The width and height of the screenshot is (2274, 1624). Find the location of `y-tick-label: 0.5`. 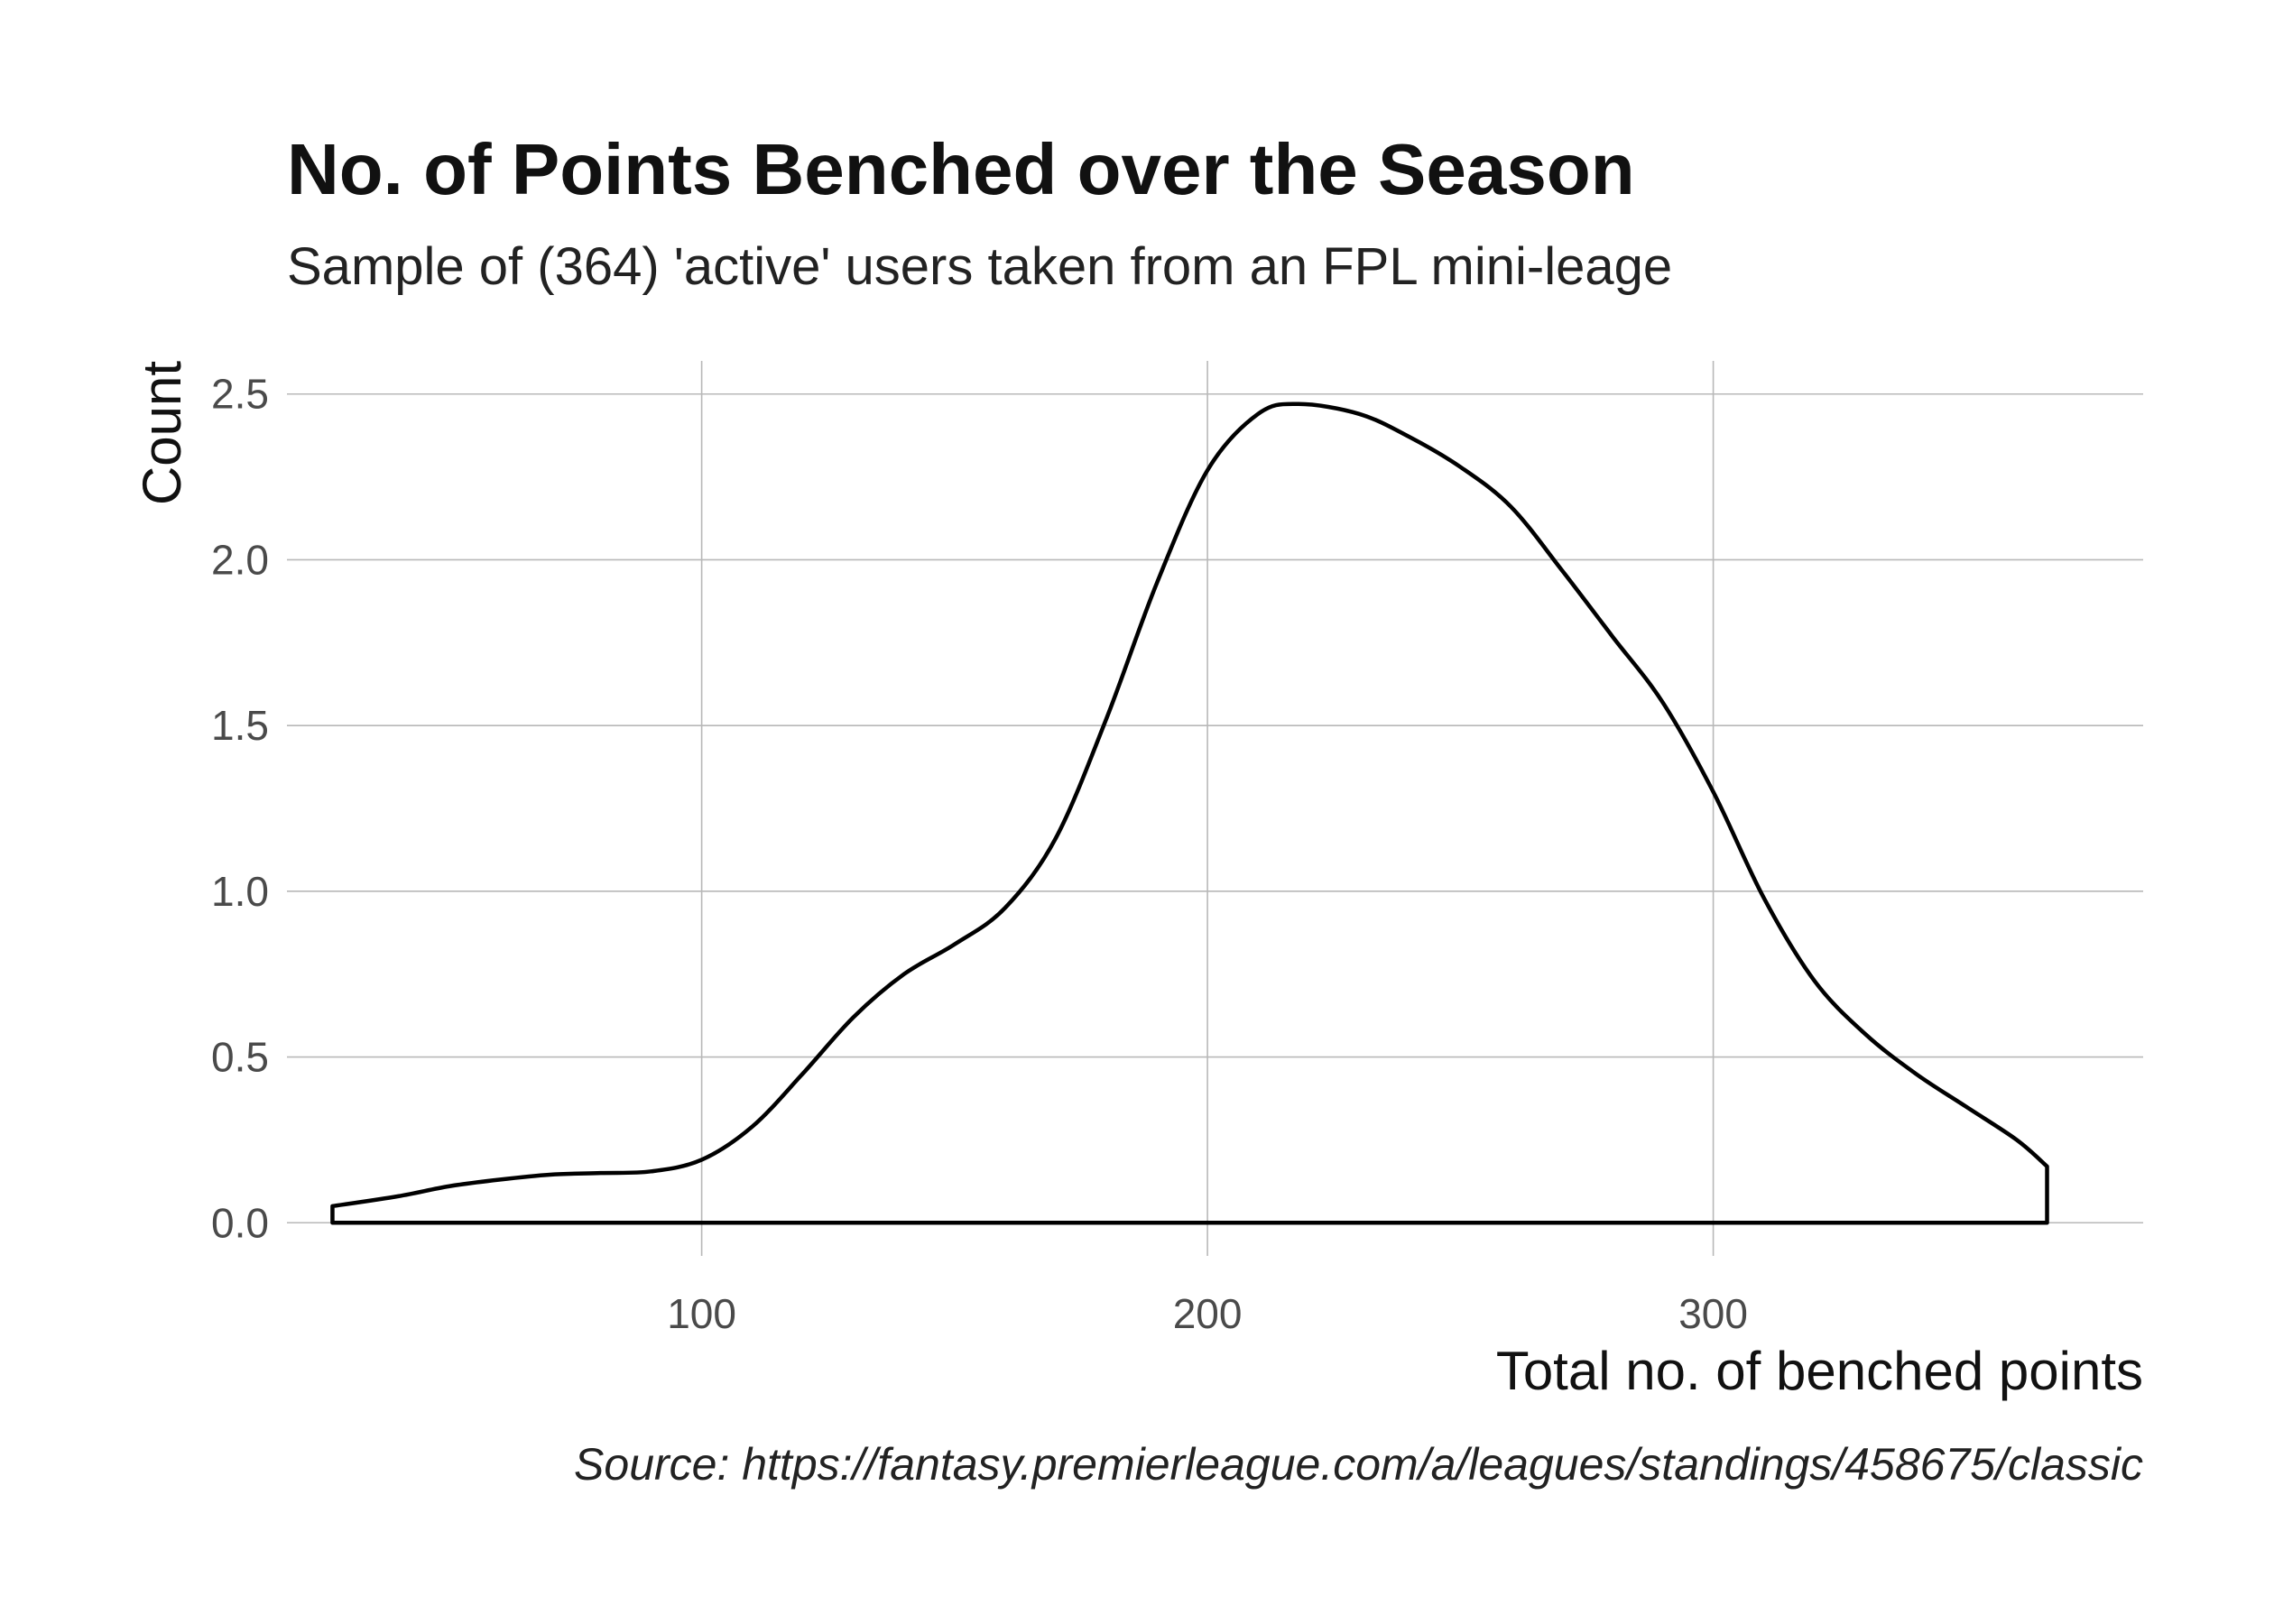

y-tick-label: 0.5 is located at coordinates (240, 1058).